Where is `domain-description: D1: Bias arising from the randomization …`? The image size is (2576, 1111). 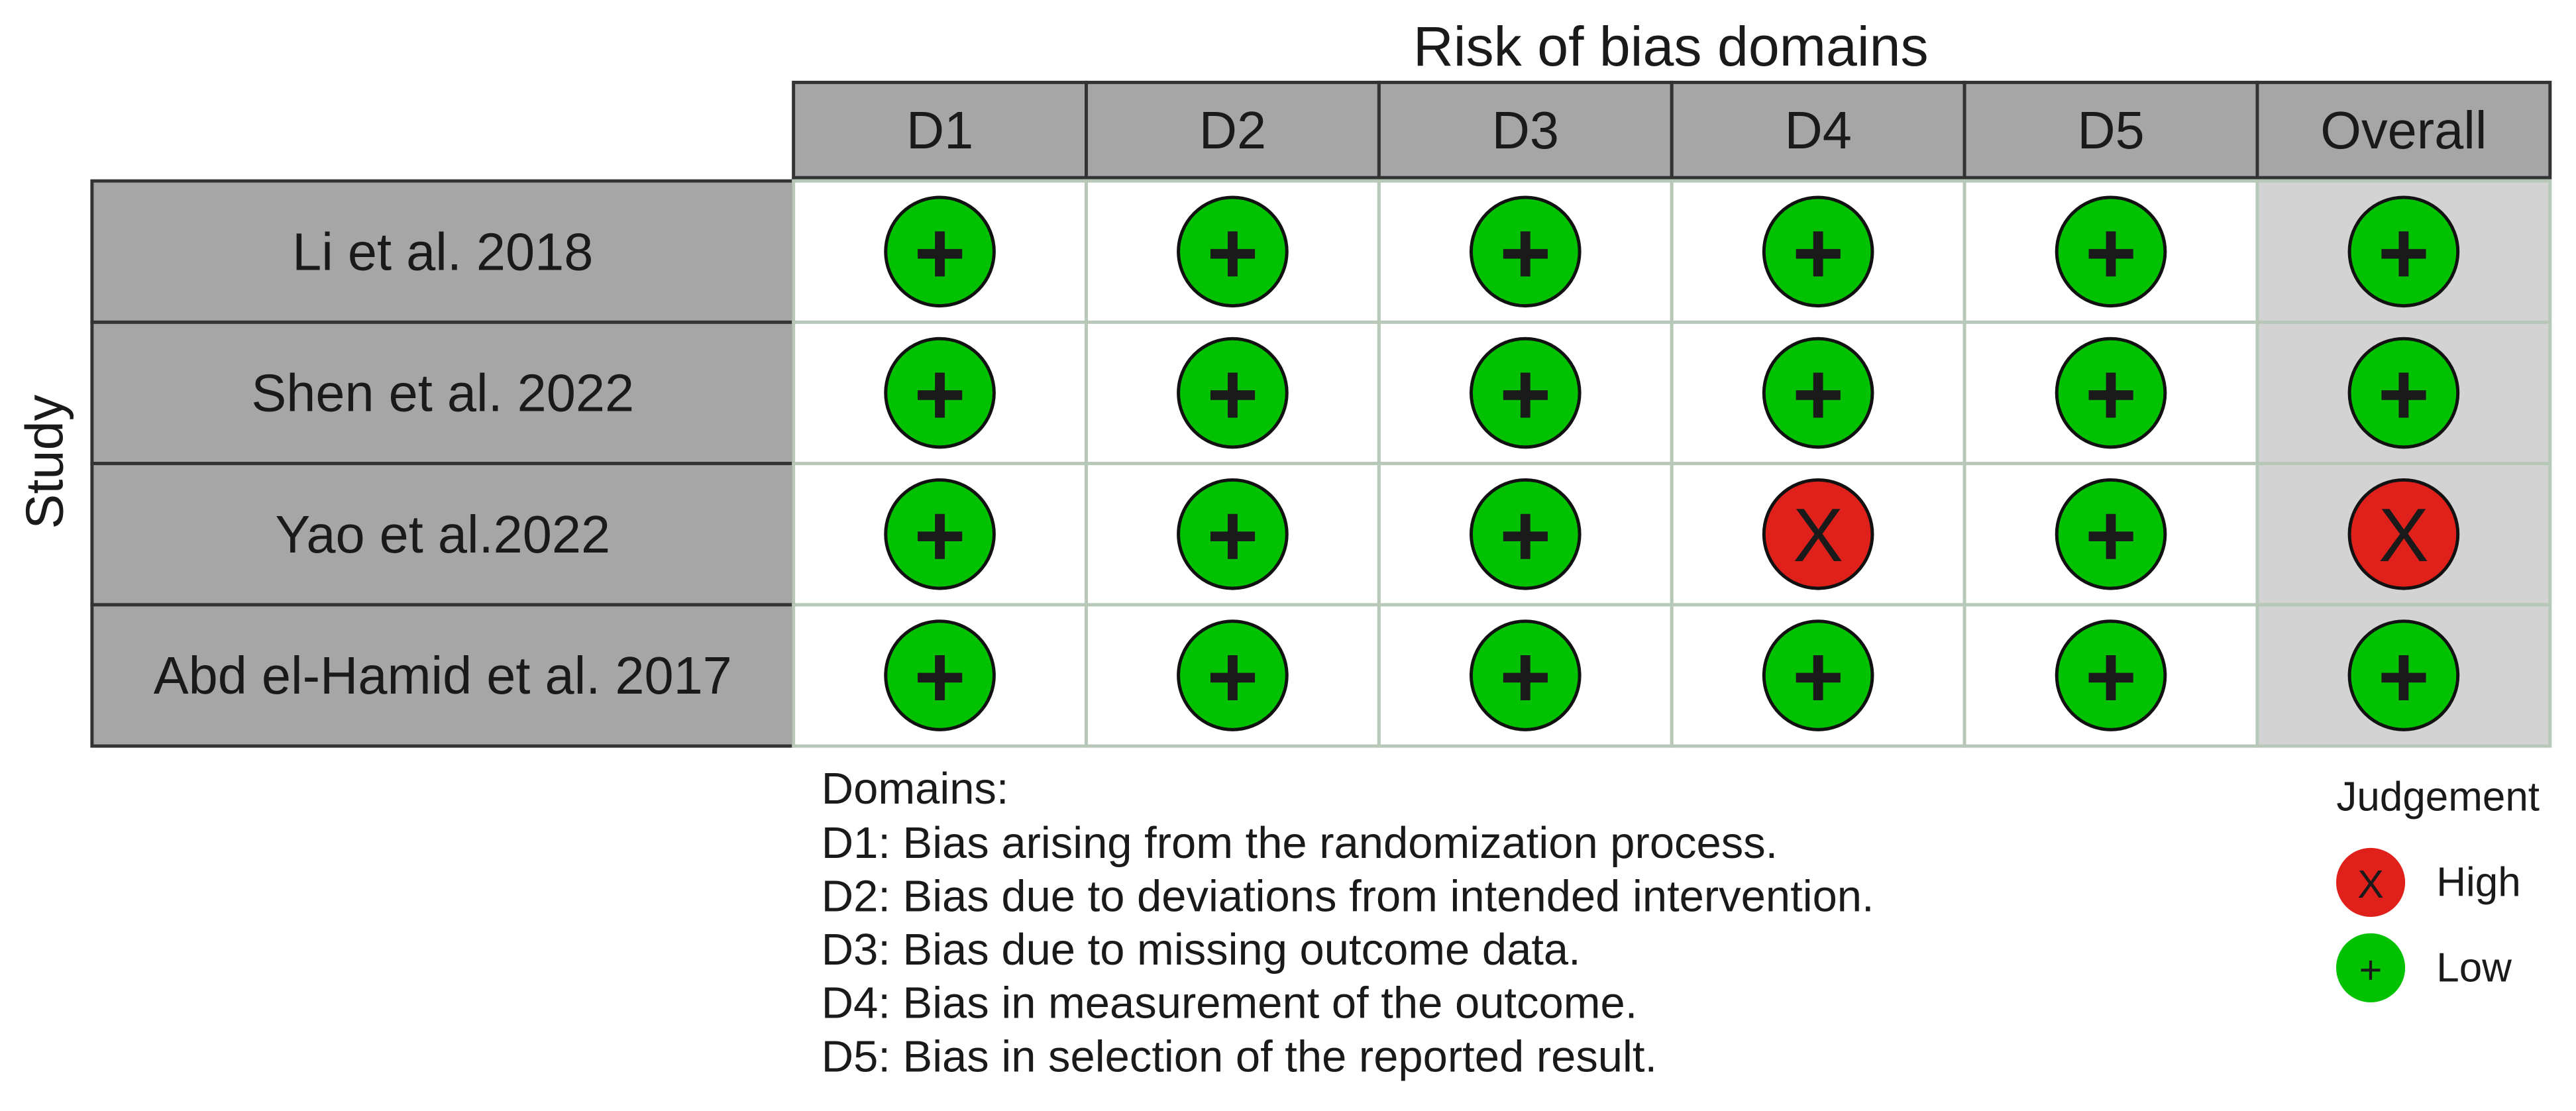
domain-description: D1: Bias arising from the randomization … is located at coordinates (1300, 843).